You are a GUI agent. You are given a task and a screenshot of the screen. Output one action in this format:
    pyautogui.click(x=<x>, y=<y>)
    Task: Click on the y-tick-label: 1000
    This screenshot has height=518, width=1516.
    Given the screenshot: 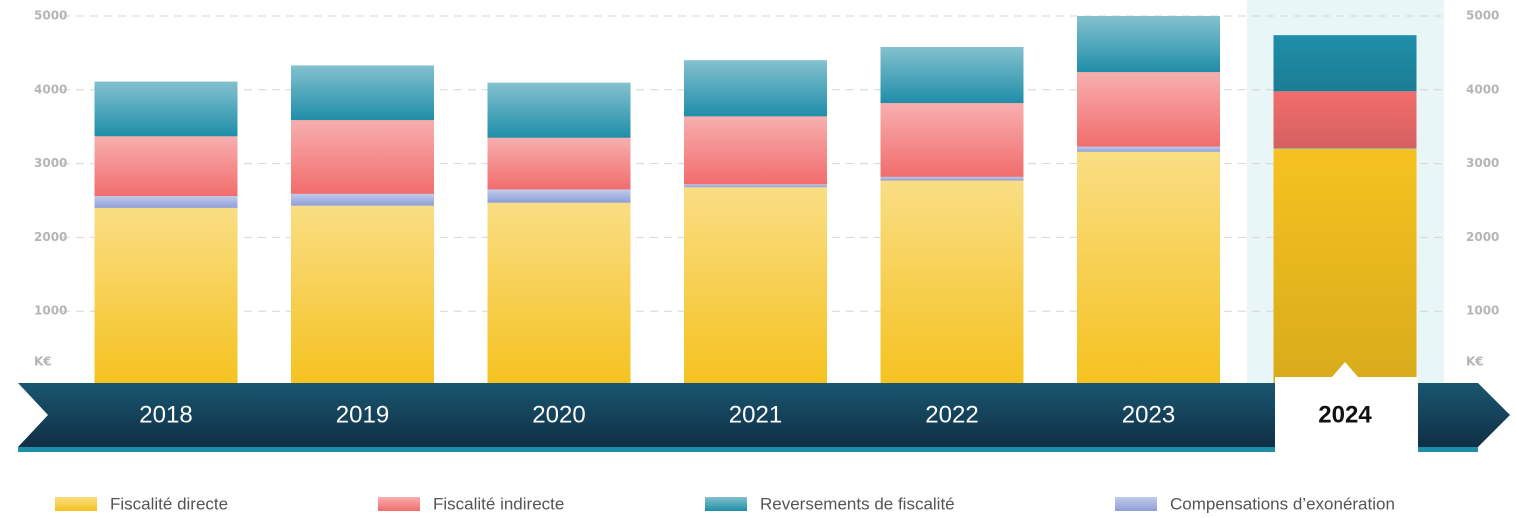 What is the action you would take?
    pyautogui.click(x=50, y=311)
    